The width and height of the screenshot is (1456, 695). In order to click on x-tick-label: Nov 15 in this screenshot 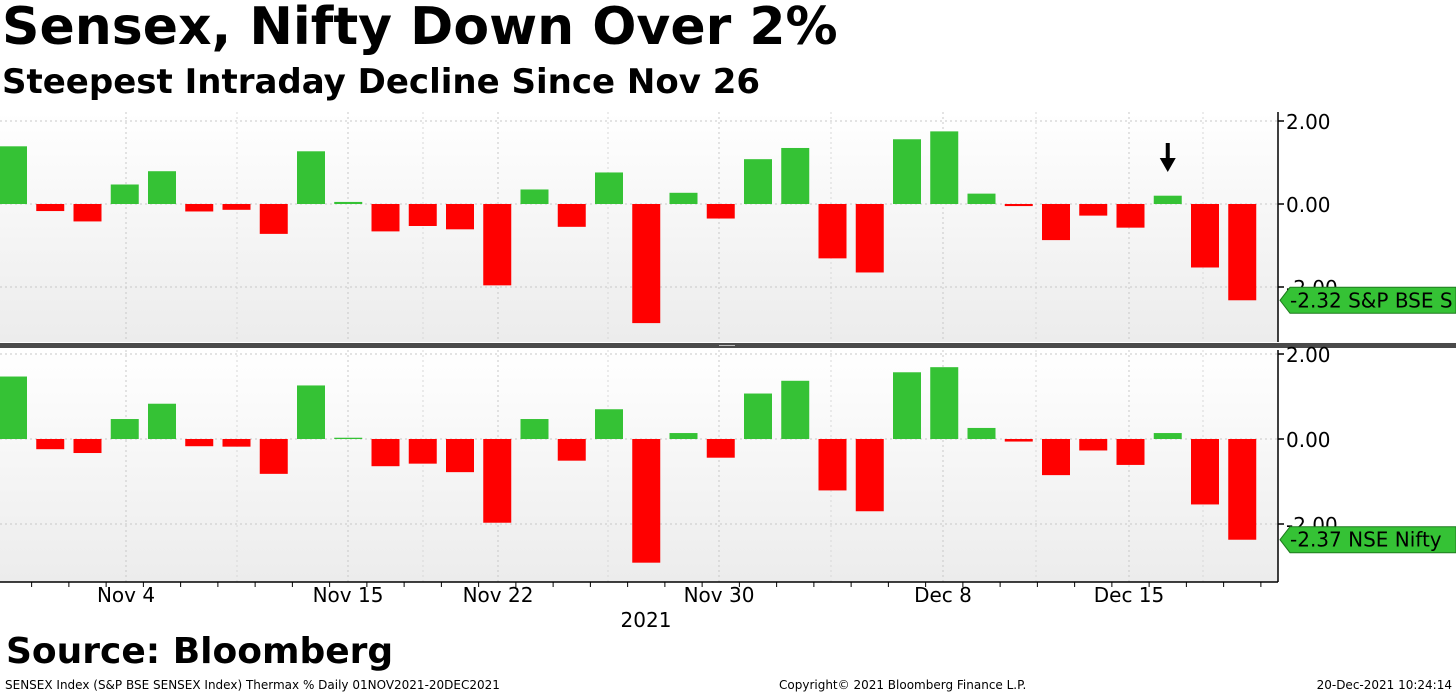, I will do `click(348, 595)`.